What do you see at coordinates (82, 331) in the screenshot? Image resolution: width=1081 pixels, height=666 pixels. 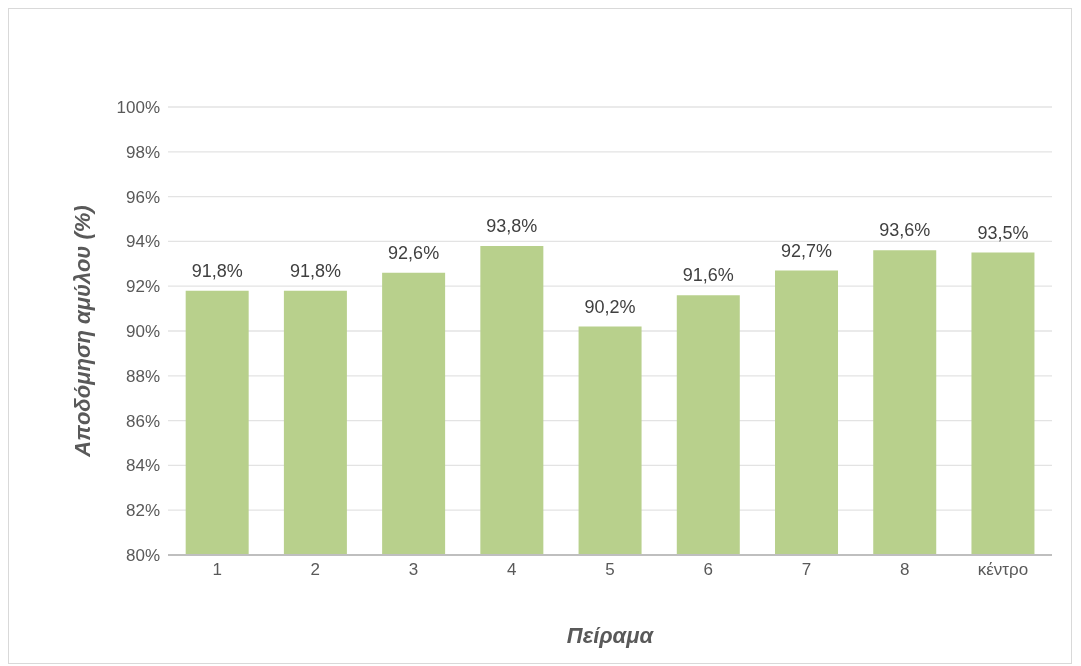 I see `y-axis-title: Αποδόμηση αμύλου (%)` at bounding box center [82, 331].